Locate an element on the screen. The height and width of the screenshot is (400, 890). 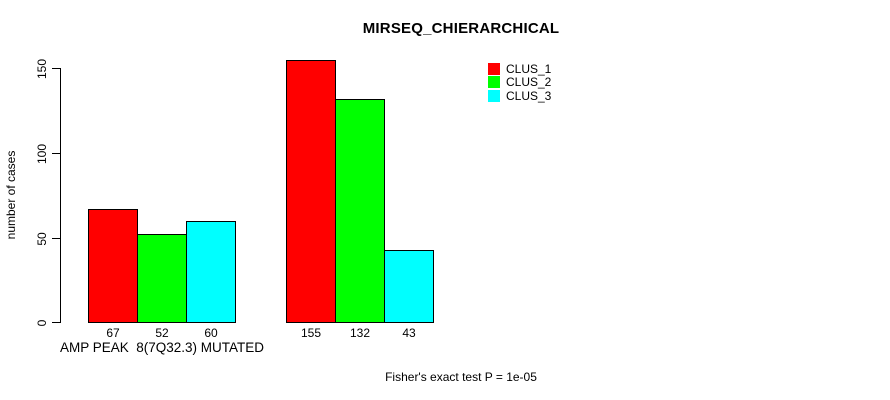
bar-clus_2-group1 is located at coordinates (162, 278).